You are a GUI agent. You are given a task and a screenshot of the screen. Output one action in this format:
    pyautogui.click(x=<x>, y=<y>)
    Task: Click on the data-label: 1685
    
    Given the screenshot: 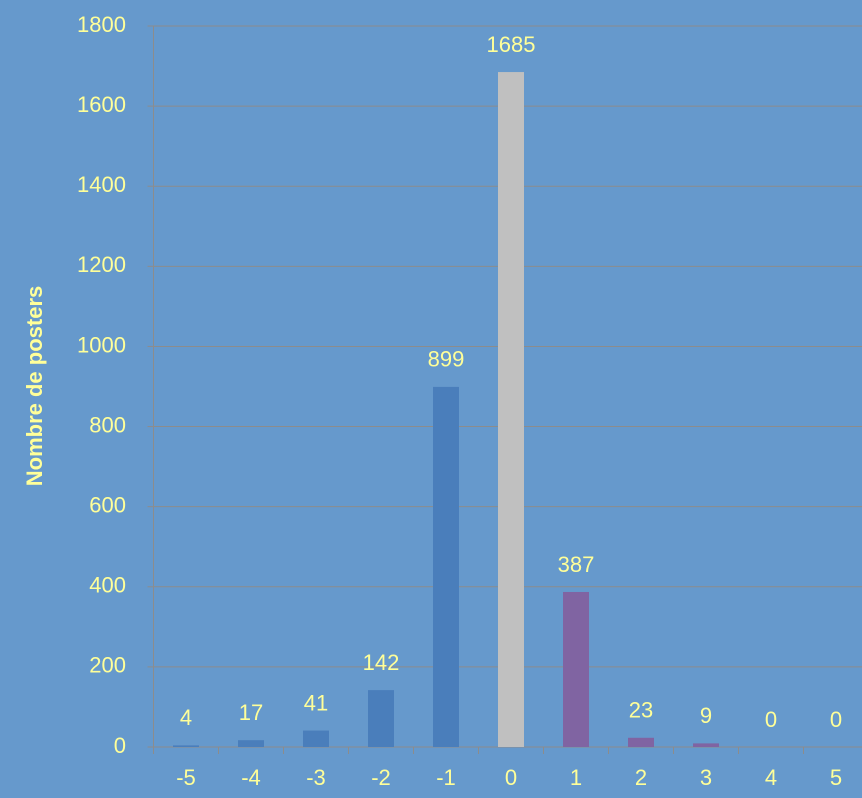 What is the action you would take?
    pyautogui.click(x=511, y=44)
    